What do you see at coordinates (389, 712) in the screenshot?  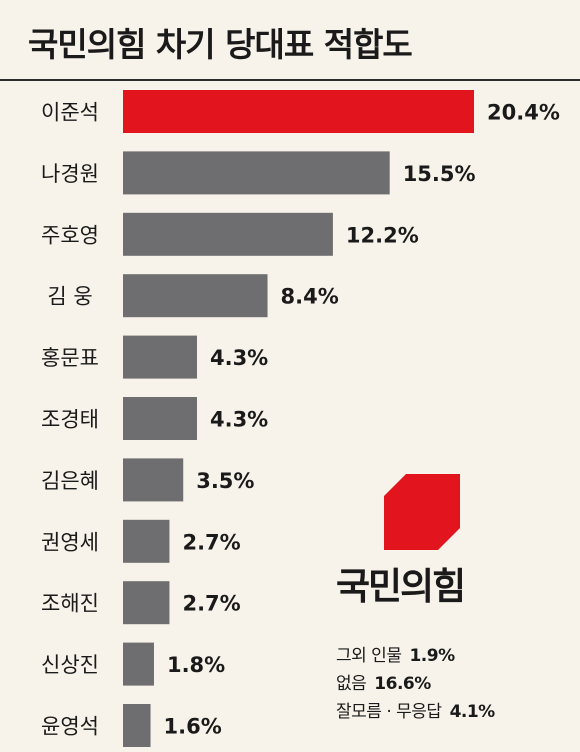 I see `note-label: 잘모름 · 무응답` at bounding box center [389, 712].